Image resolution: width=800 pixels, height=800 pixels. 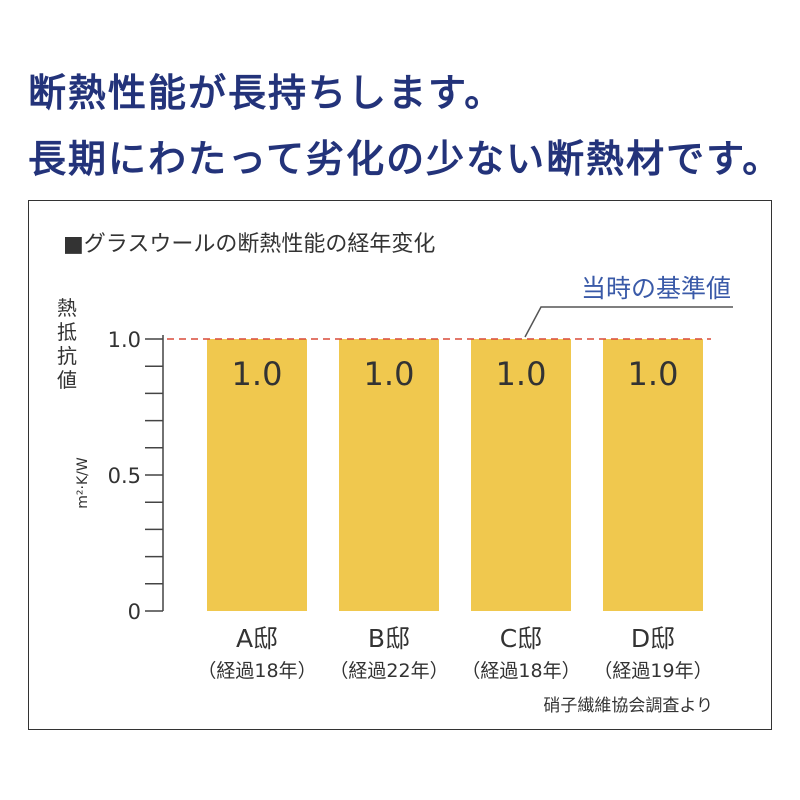 I want to click on category-note: （経過19年）, so click(x=652, y=671).